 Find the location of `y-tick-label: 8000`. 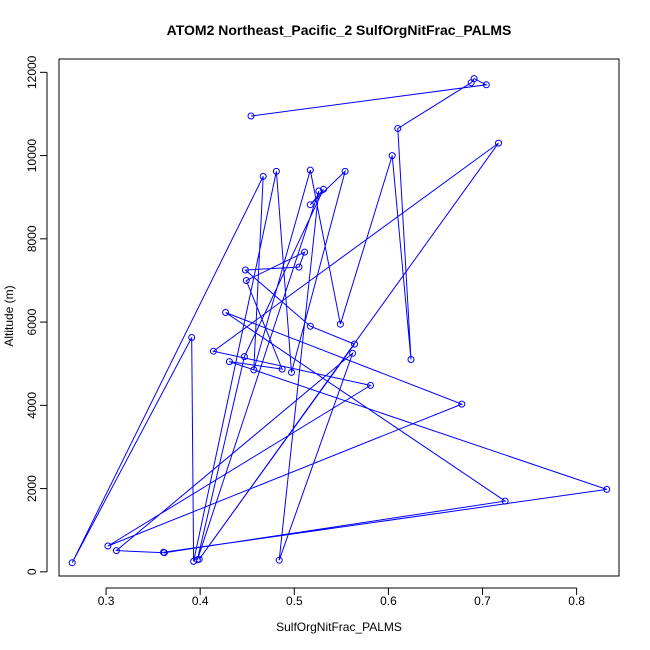

y-tick-label: 8000 is located at coordinates (32, 238).